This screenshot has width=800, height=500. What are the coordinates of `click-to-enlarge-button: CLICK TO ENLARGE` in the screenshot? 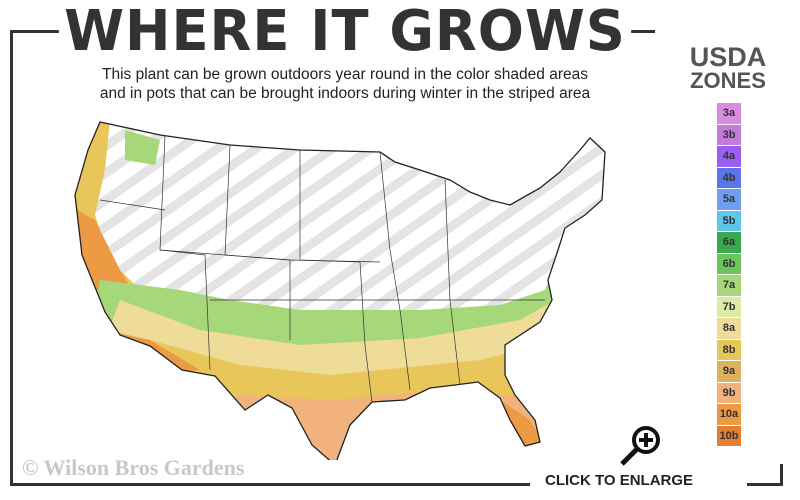 It's located at (619, 480).